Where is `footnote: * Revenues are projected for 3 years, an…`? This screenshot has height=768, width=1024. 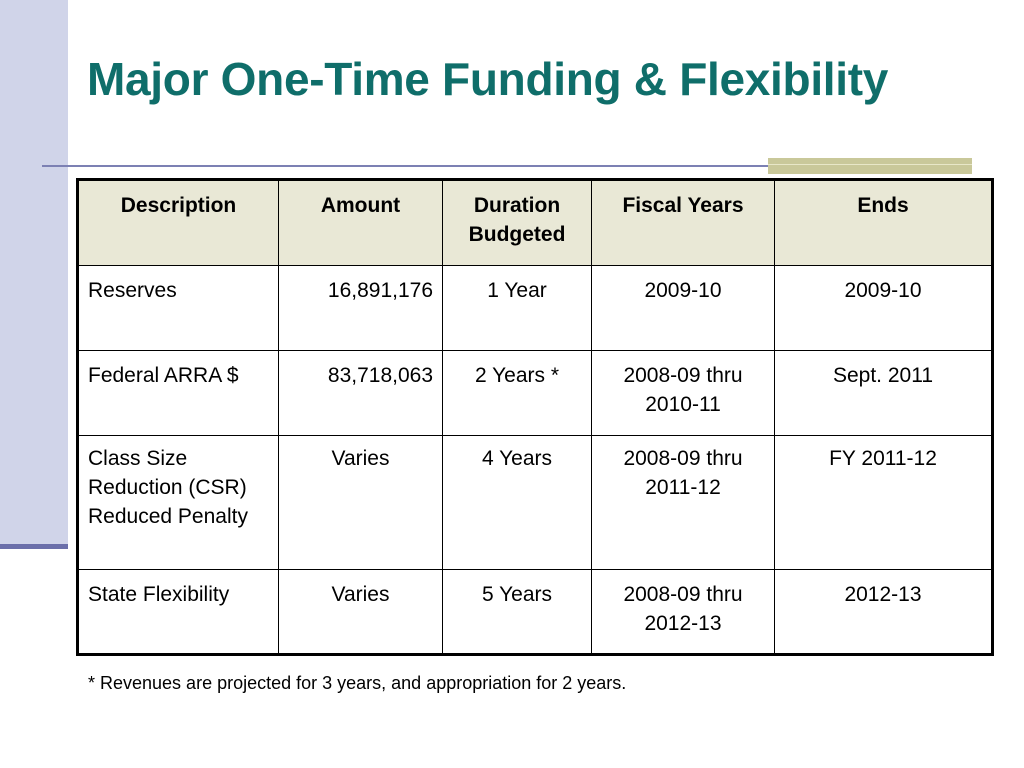 footnote: * Revenues are projected for 3 years, an… is located at coordinates (357, 683).